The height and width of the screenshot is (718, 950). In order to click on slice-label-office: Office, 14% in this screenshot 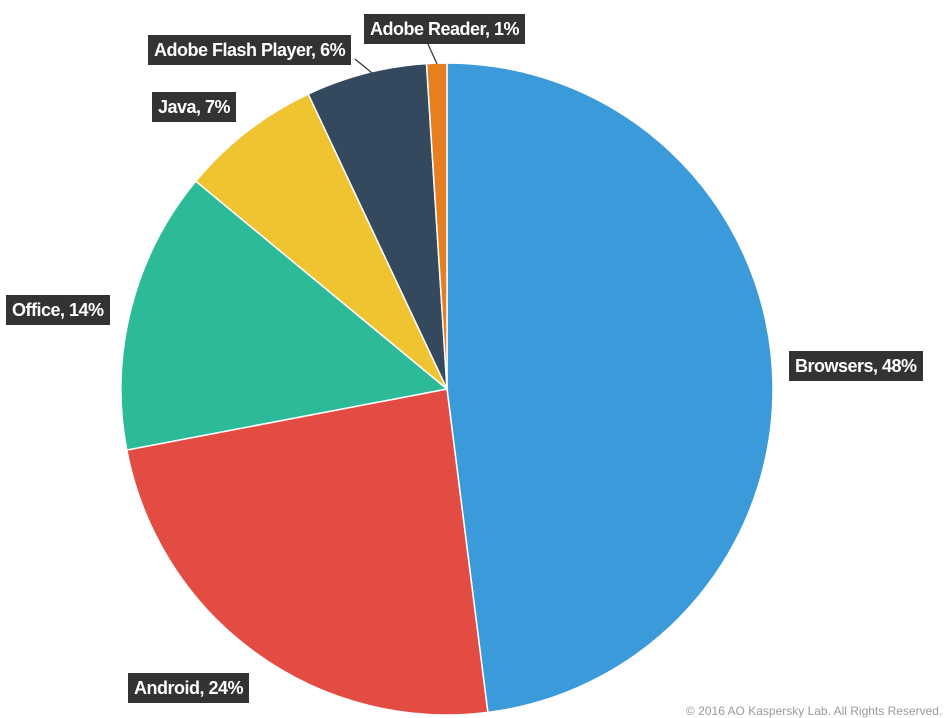, I will do `click(58, 310)`.